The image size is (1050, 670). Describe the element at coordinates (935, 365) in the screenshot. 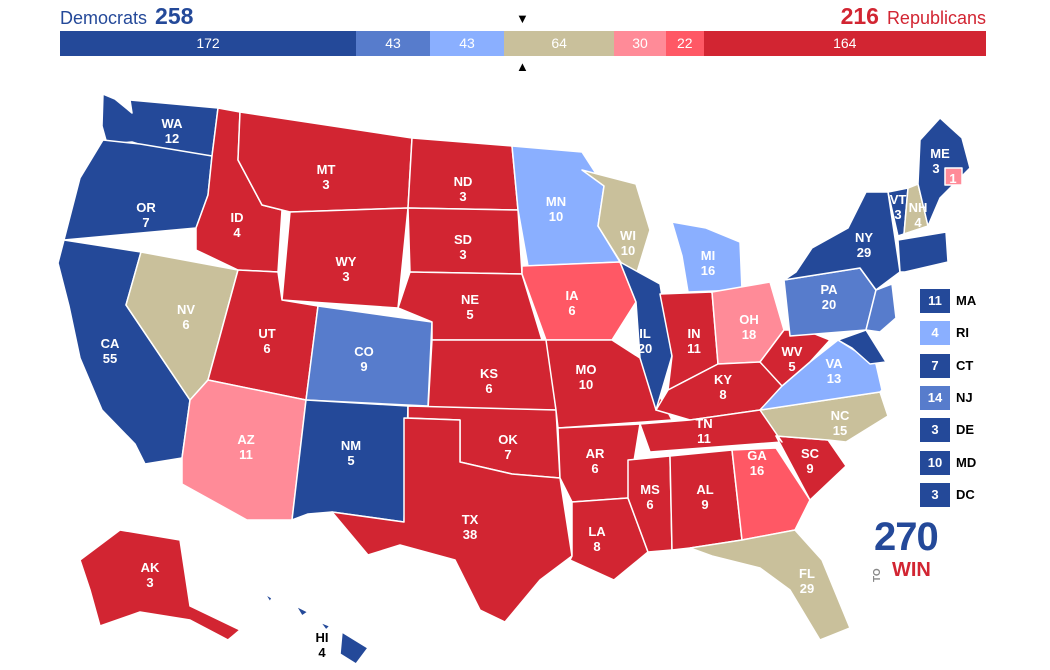

I see `small-state-ev-box: 7` at that location.